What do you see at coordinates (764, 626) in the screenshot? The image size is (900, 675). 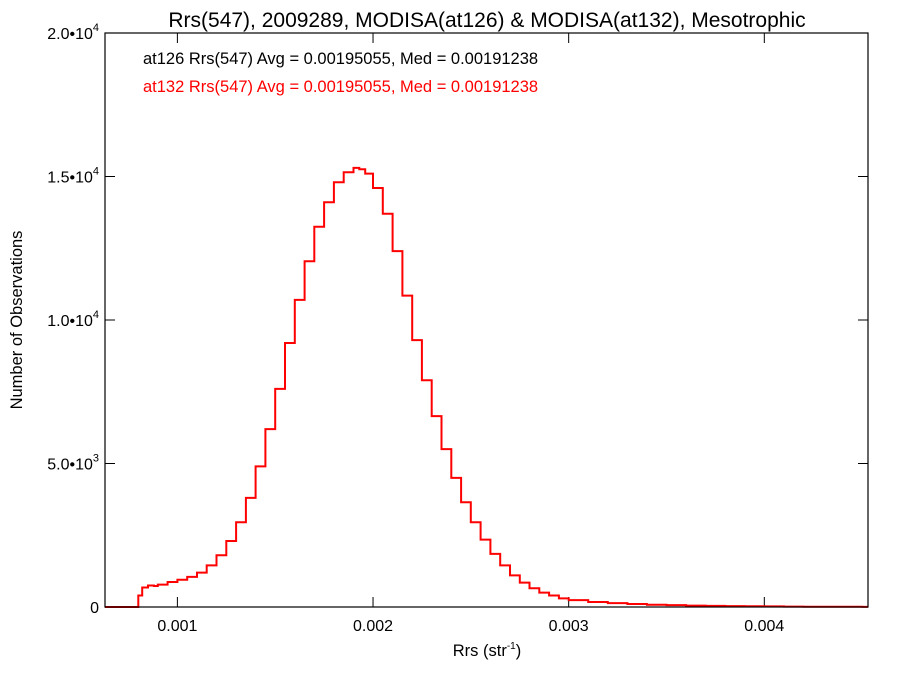 I see `x-tick-label: 0.004` at bounding box center [764, 626].